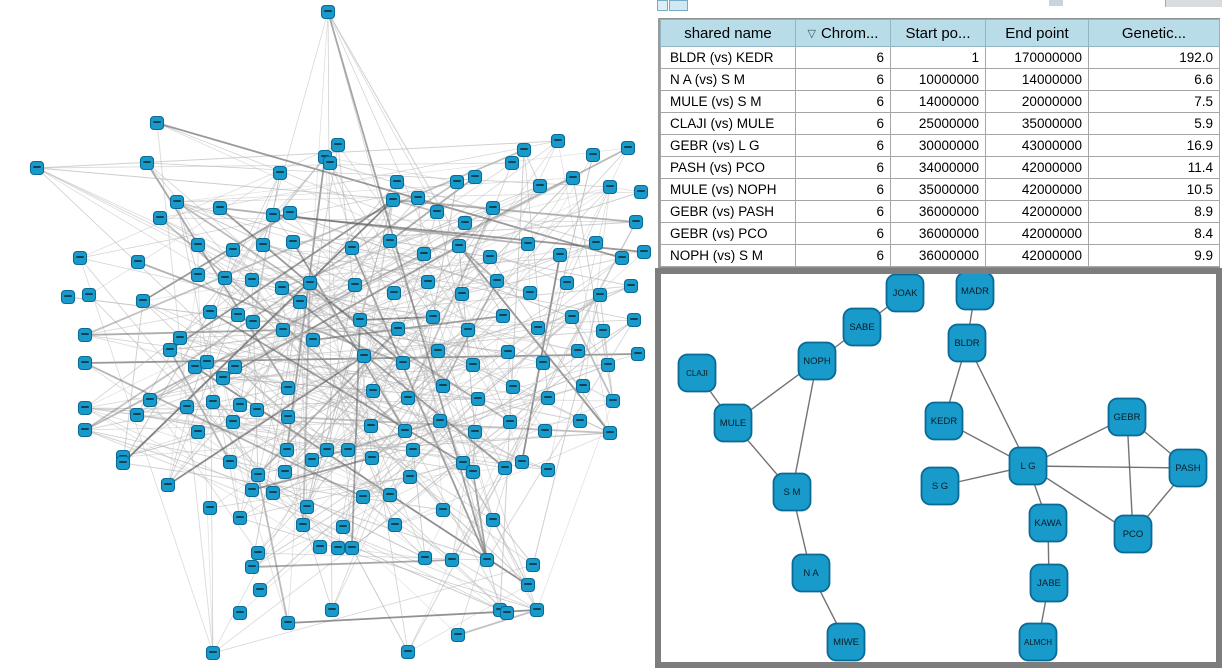 This screenshot has height=669, width=1222. What do you see at coordinates (1028, 466) in the screenshot?
I see `network-node-lg: L G` at bounding box center [1028, 466].